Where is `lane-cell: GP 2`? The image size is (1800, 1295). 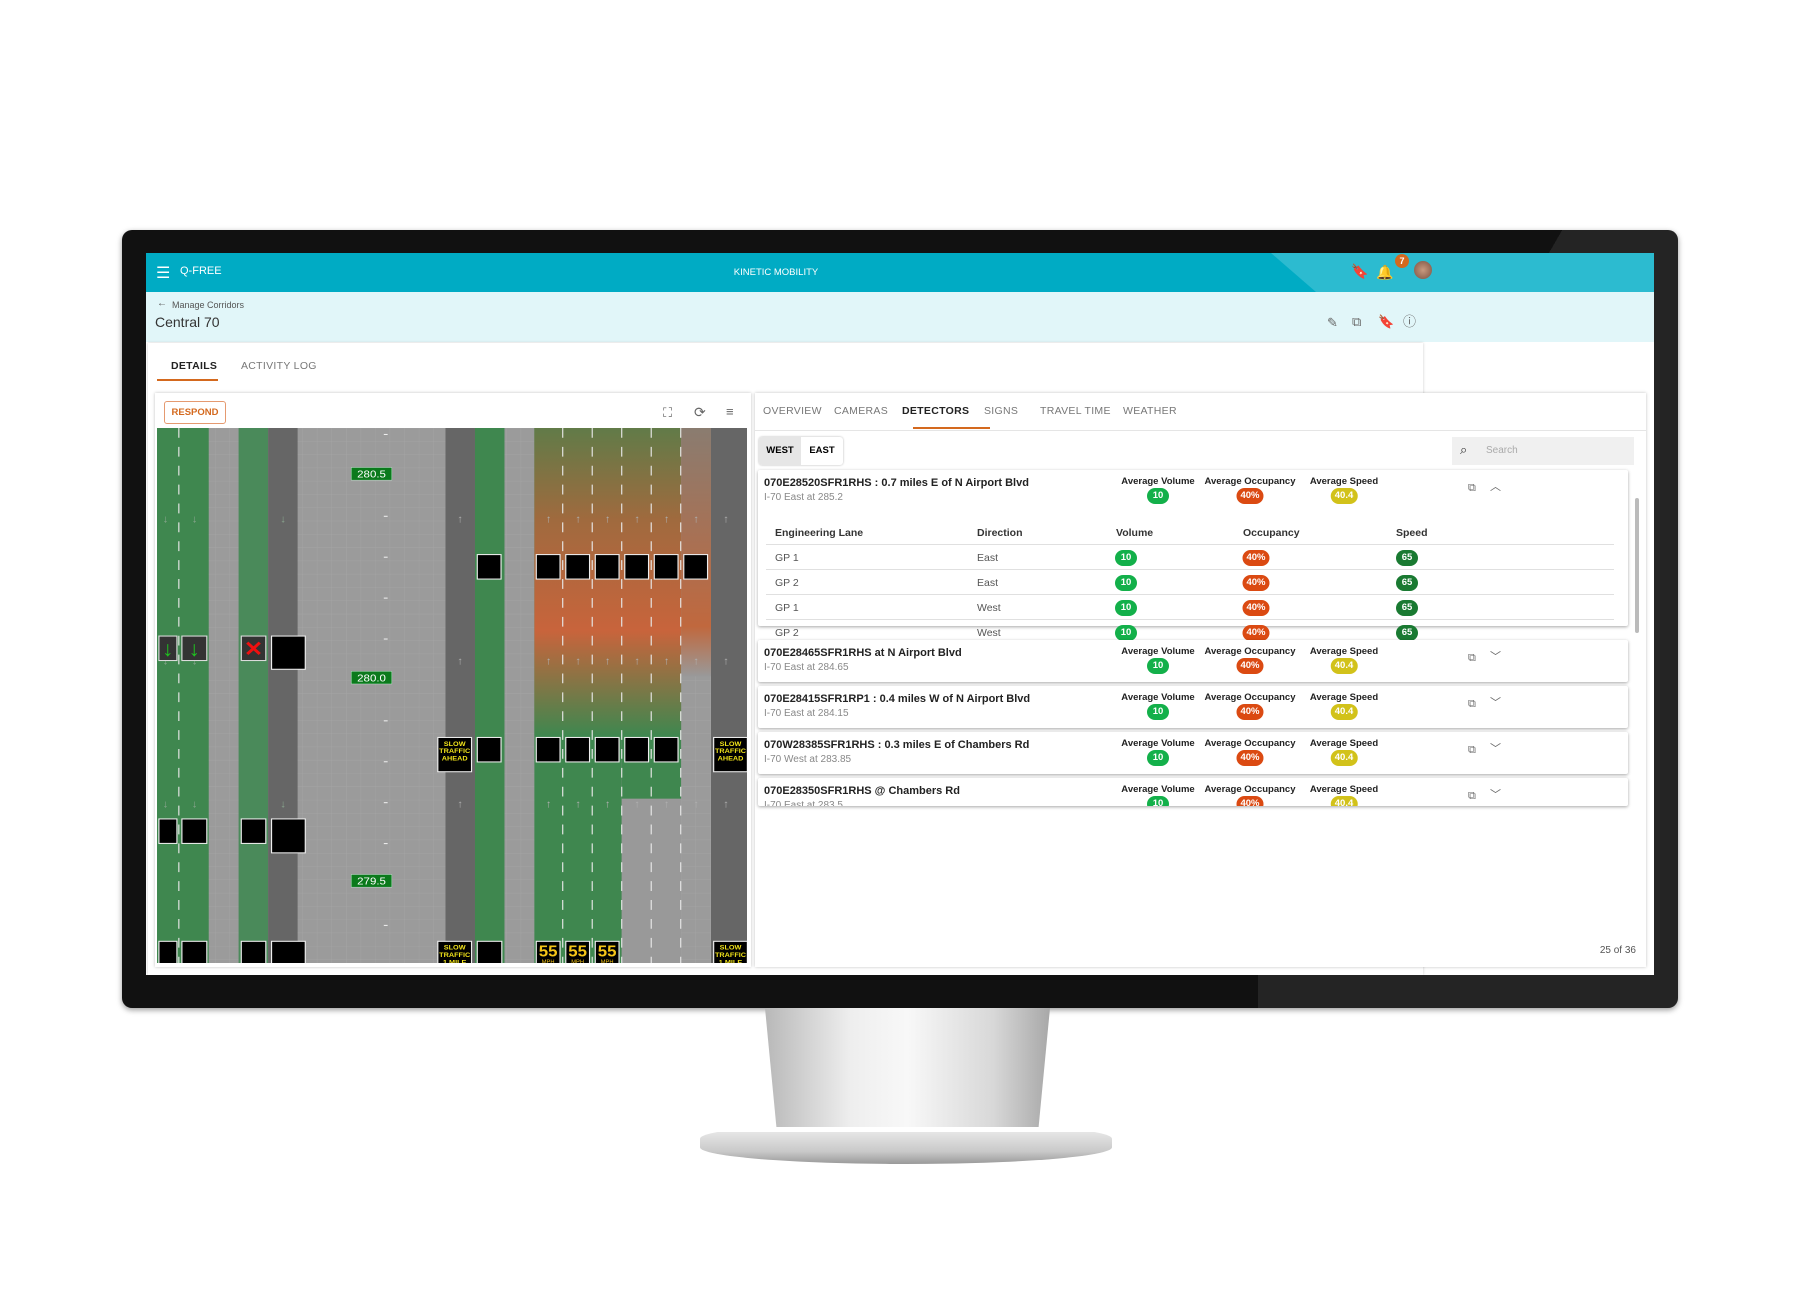
lane-cell: GP 2 is located at coordinates (787, 583).